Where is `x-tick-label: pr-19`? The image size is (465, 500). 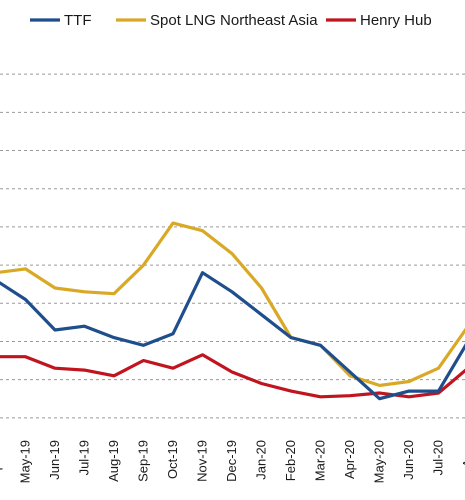
x-tick-label: pr-19 is located at coordinates (1, 455).